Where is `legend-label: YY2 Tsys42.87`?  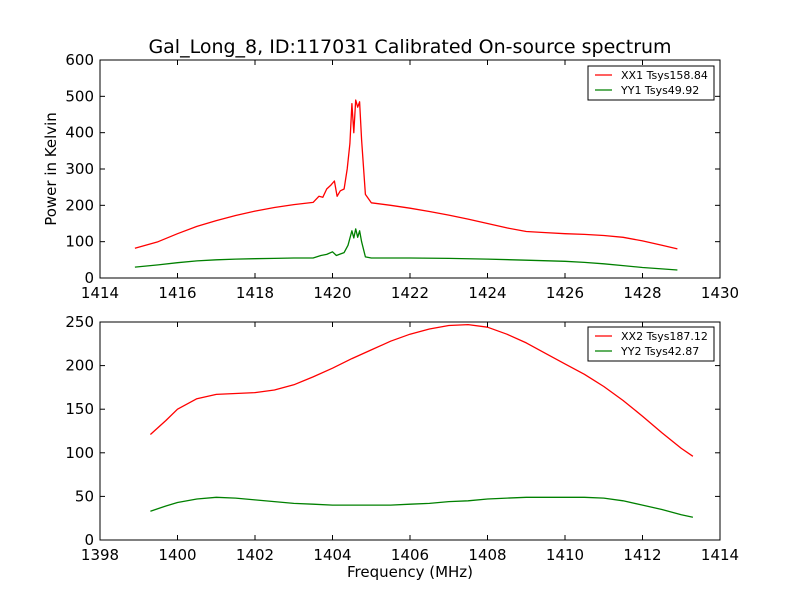 legend-label: YY2 Tsys42.87 is located at coordinates (659, 351).